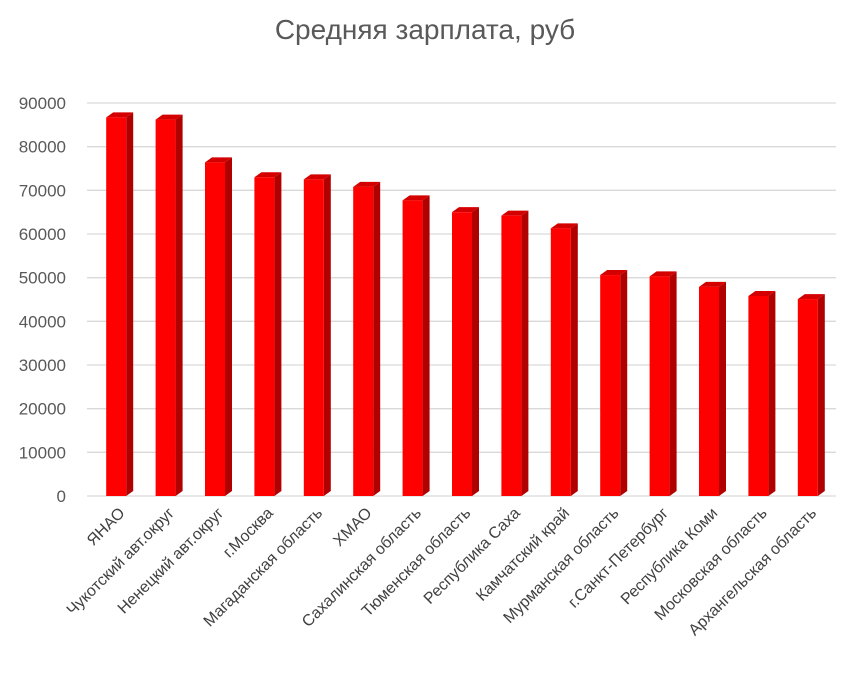 This screenshot has width=850, height=697. Describe the element at coordinates (523, 555) in the screenshot. I see `x-tick-label: Камчатский край` at that location.